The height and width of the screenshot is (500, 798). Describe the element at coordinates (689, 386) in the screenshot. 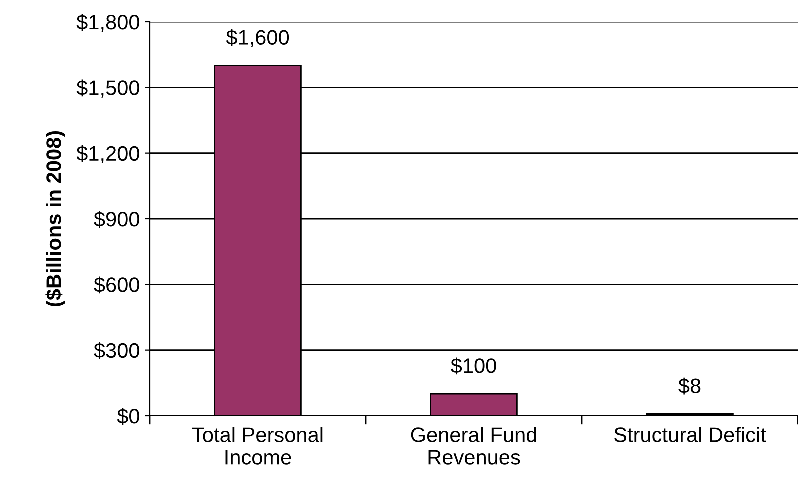

I see `data-label: $8` at that location.